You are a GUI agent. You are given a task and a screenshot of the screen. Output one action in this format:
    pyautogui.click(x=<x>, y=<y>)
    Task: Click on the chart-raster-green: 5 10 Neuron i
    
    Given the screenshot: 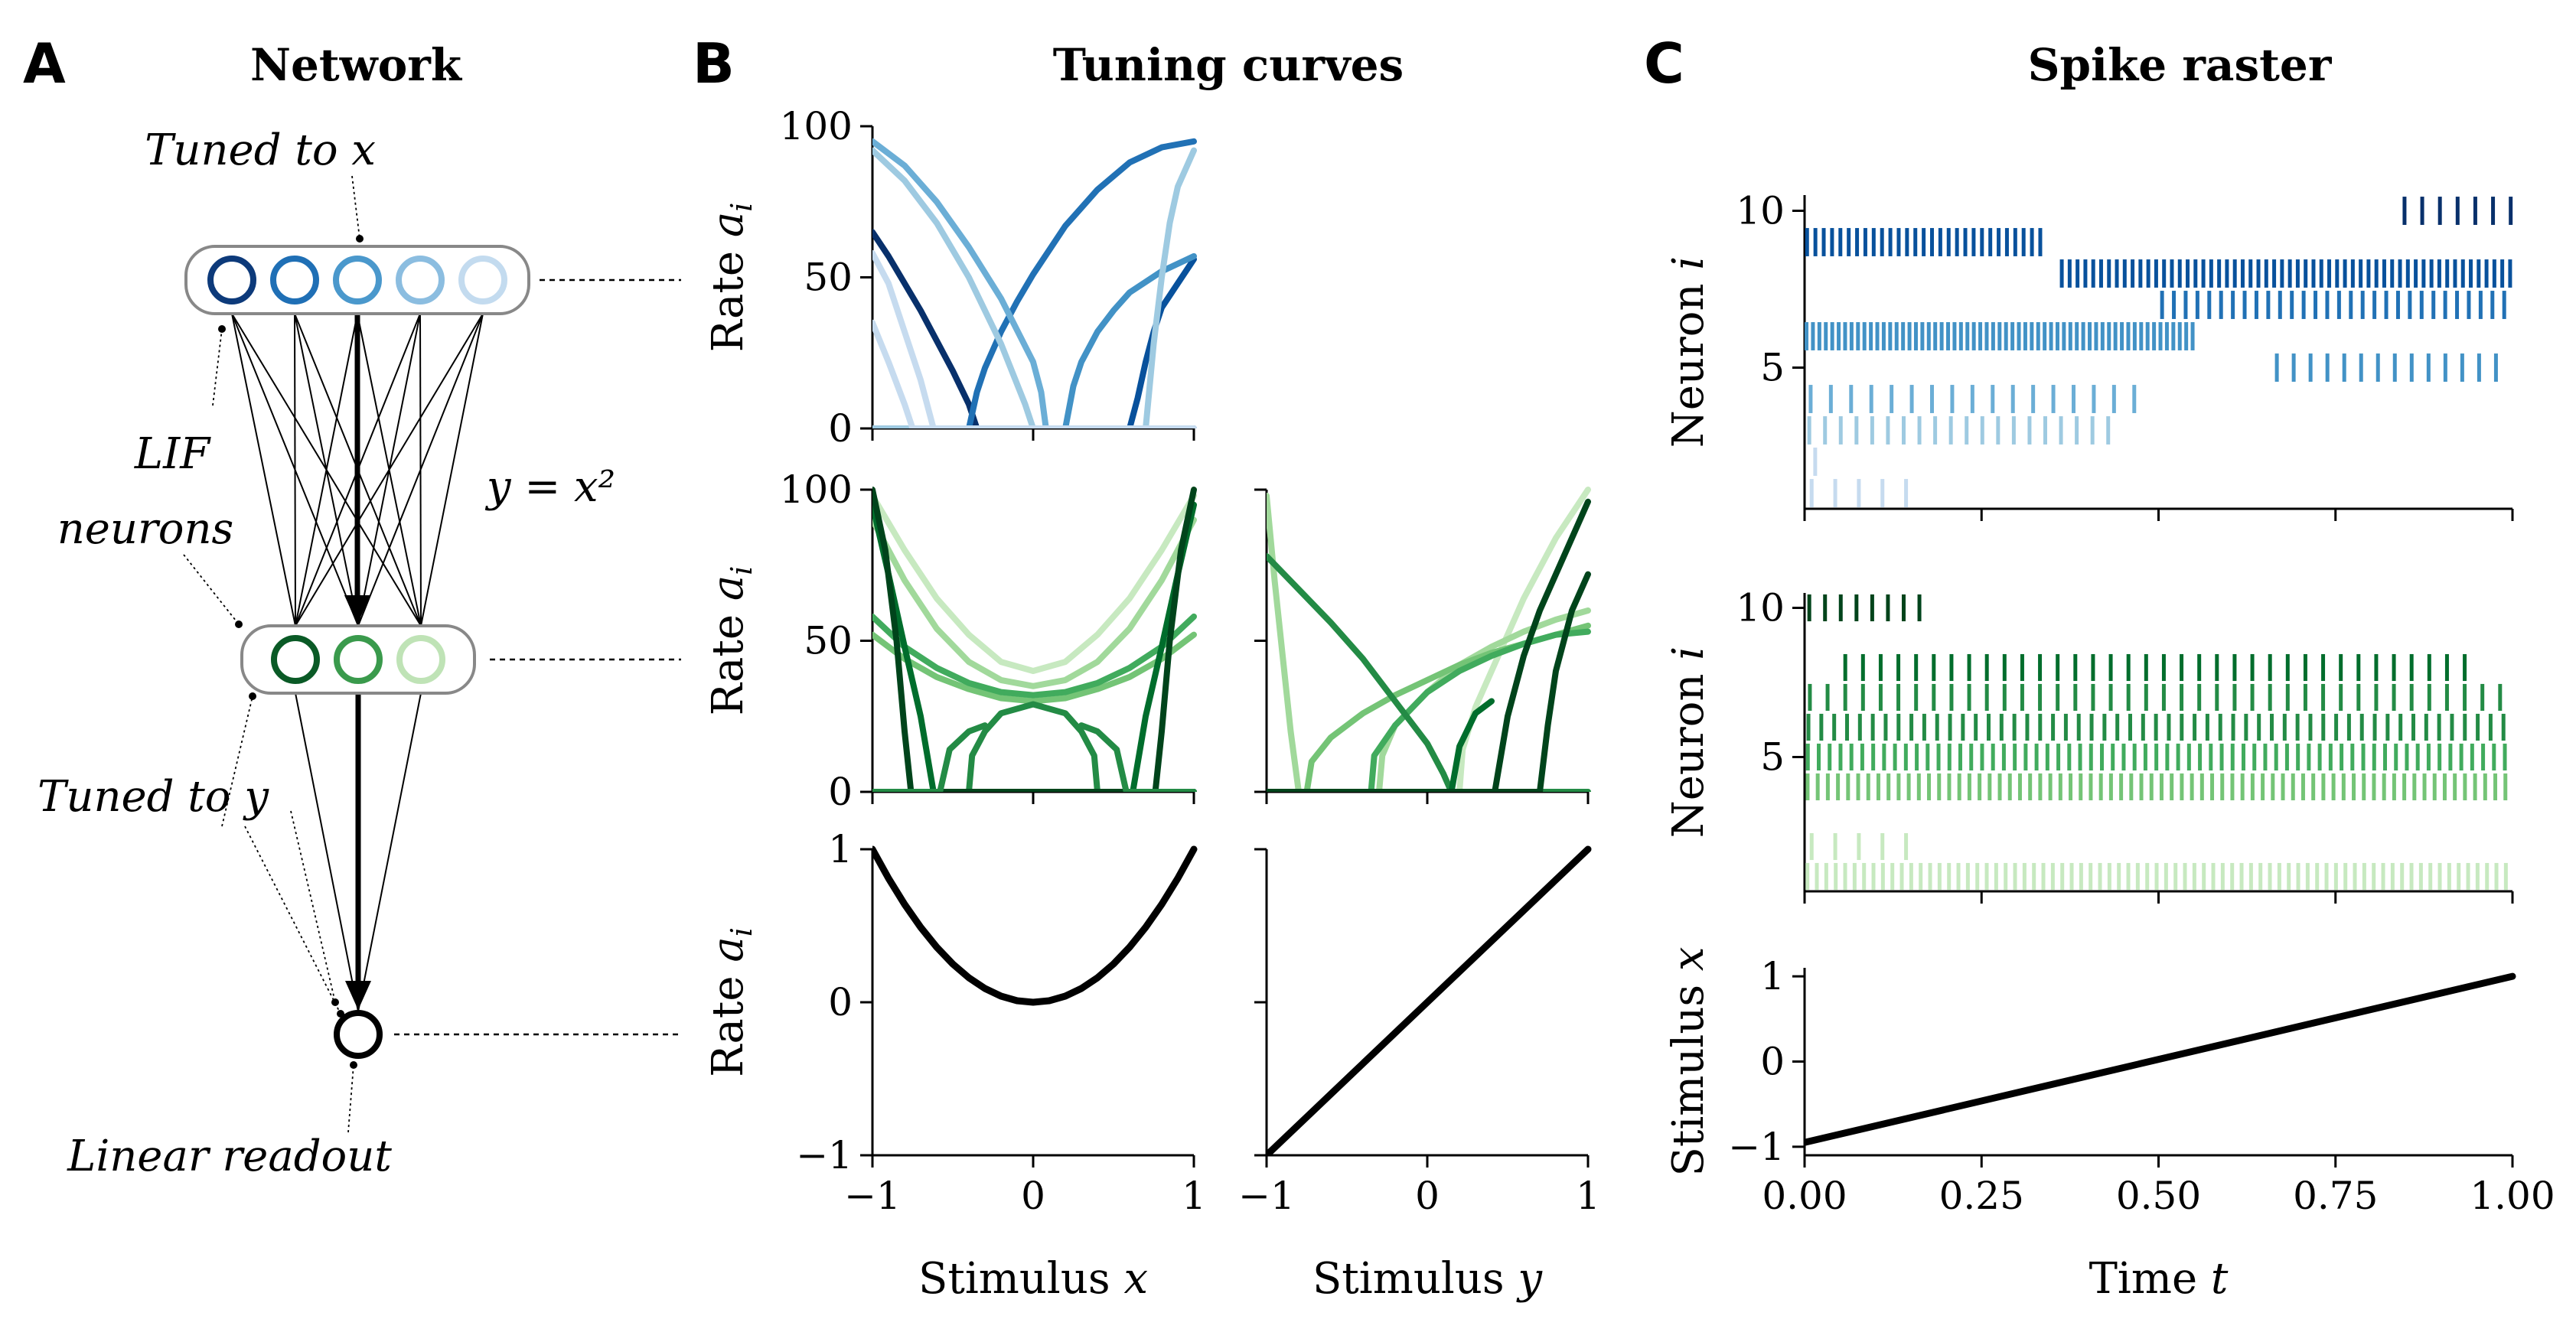 What is the action you would take?
    pyautogui.click(x=2089, y=745)
    